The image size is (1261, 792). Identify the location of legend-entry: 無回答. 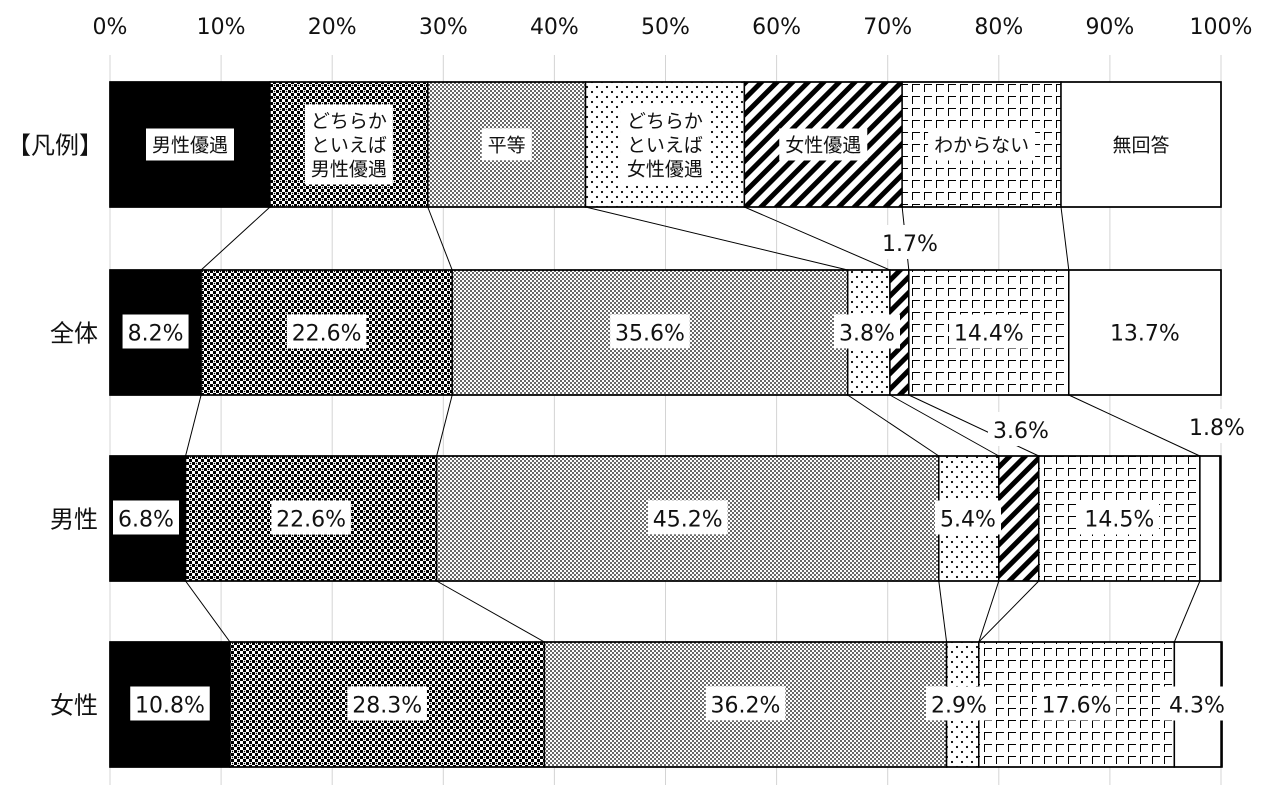
(1141, 146).